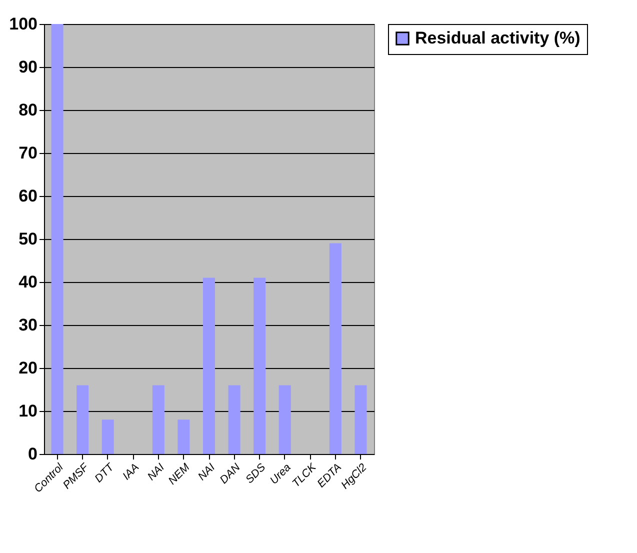  I want to click on y-tick-label: 50, so click(28, 239).